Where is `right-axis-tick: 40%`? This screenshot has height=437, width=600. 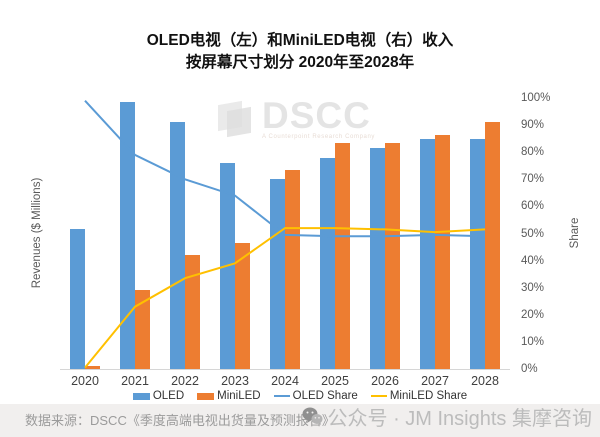
right-axis-tick: 40% is located at coordinates (533, 260).